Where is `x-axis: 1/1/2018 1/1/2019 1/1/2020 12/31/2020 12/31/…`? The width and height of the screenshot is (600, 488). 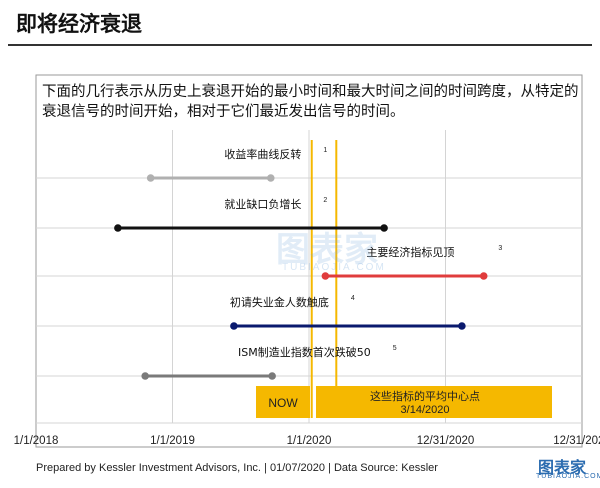 x-axis: 1/1/2018 1/1/2019 1/1/2020 12/31/2020 12/31/… is located at coordinates (307, 441).